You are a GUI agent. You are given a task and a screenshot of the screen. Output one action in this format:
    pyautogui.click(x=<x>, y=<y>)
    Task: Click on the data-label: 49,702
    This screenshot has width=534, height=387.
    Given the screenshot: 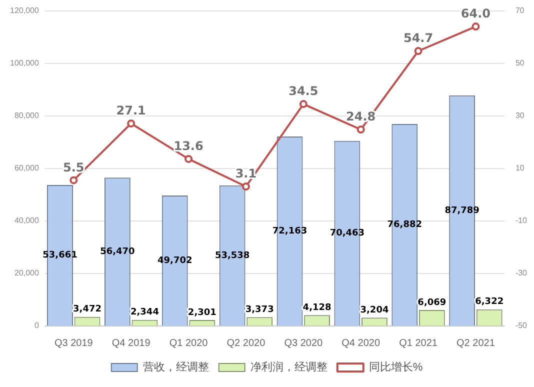 What is the action you would take?
    pyautogui.click(x=175, y=261)
    